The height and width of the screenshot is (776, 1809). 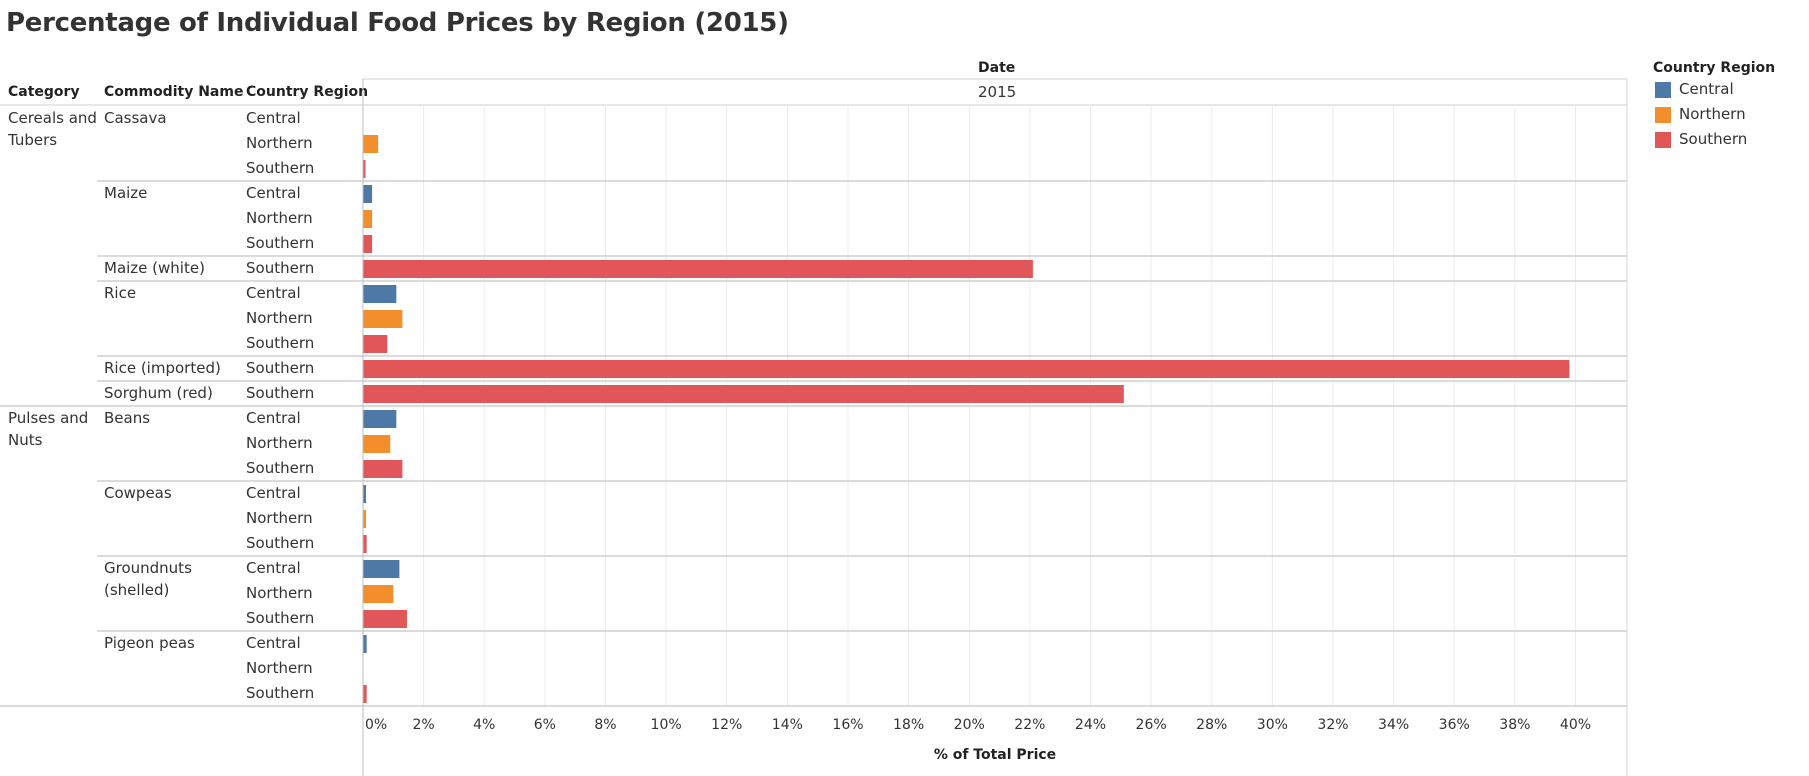 I want to click on commodity-label: Pigeon peas, so click(x=149, y=643).